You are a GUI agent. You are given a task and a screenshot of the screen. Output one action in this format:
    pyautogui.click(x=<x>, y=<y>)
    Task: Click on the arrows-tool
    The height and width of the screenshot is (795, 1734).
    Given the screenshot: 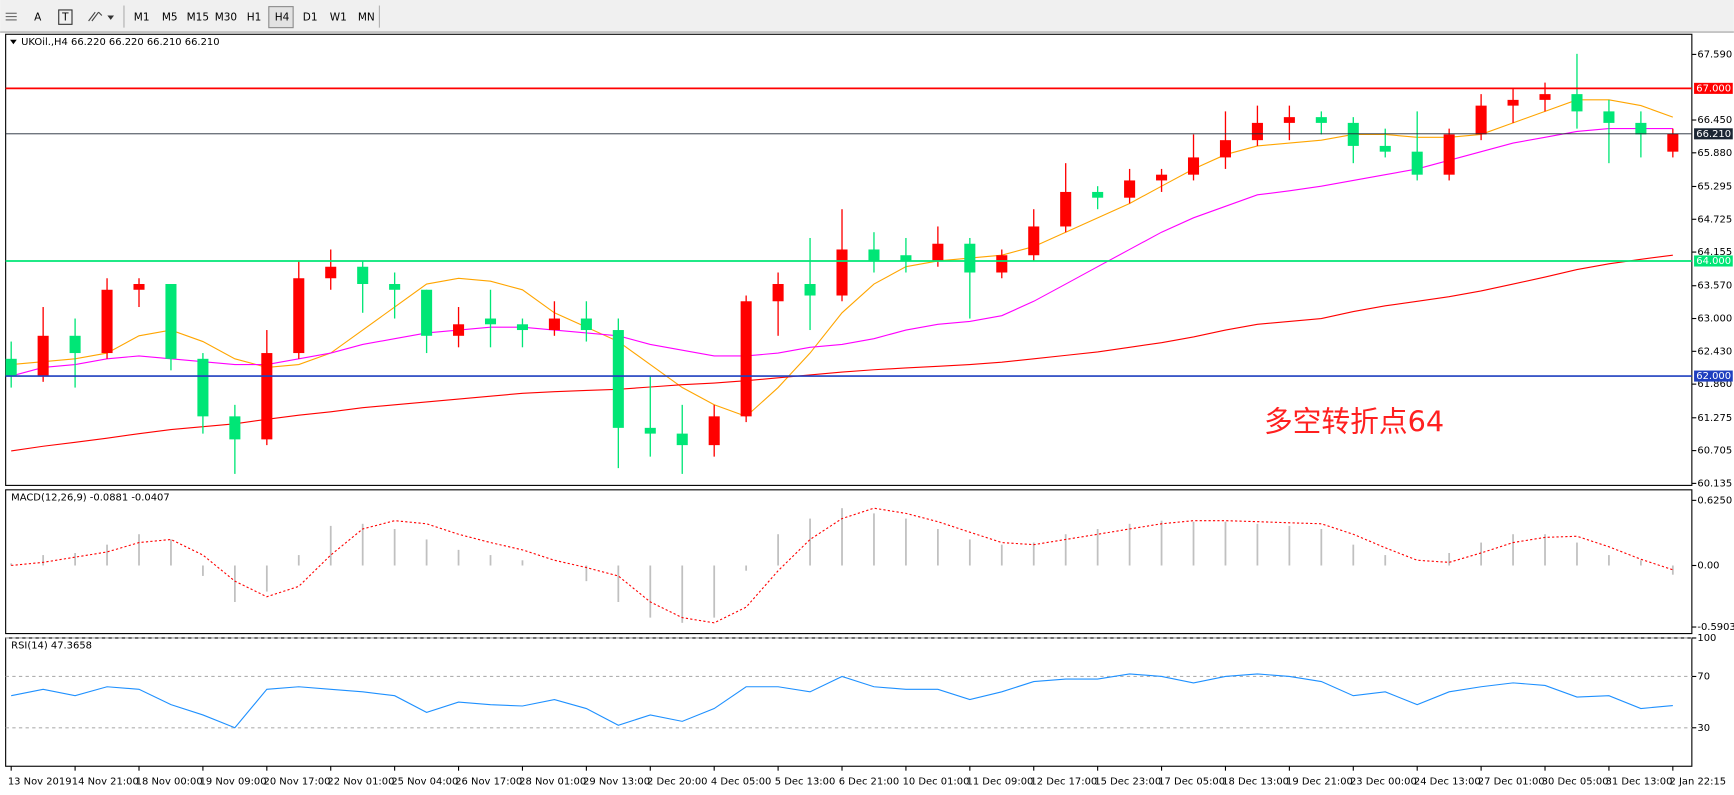 What is the action you would take?
    pyautogui.click(x=95, y=16)
    